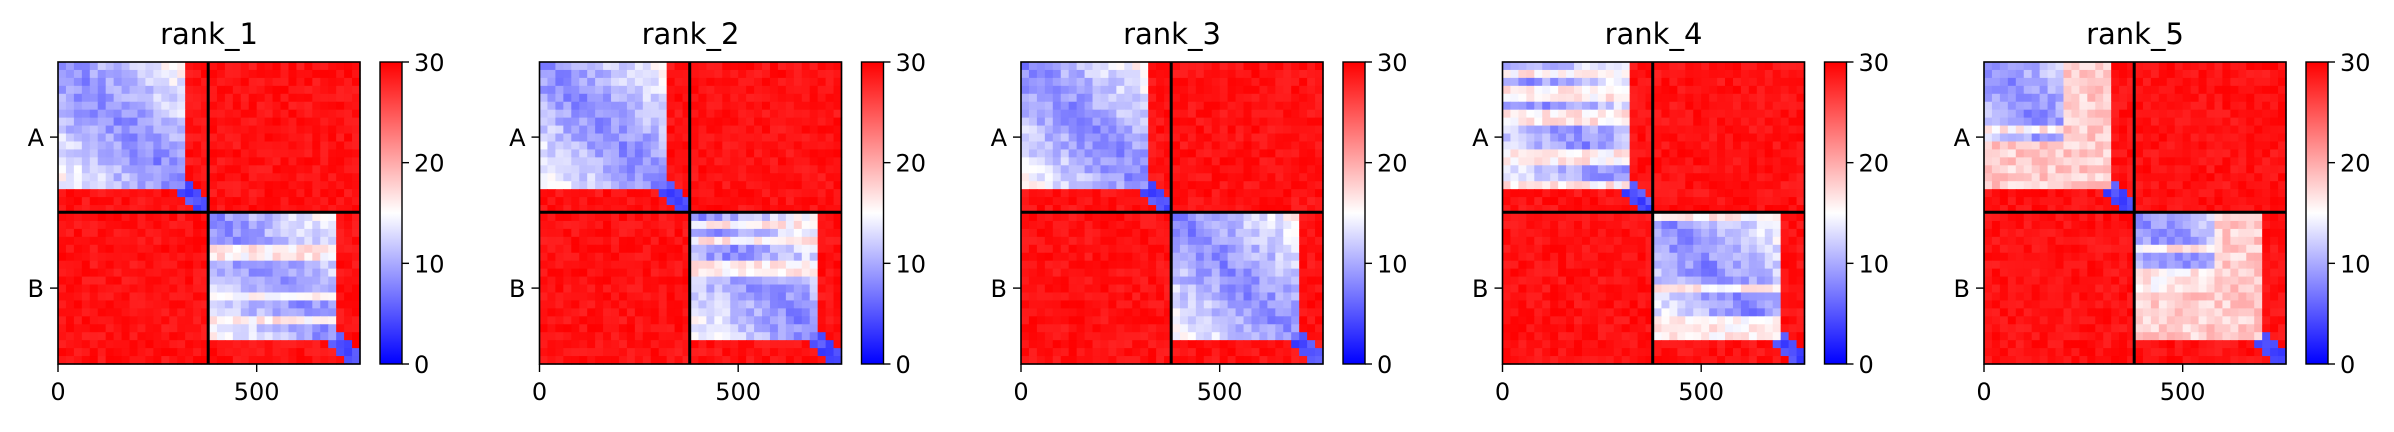 This screenshot has width=2394, height=432. I want to click on axes-frame, so click(1172, 213).